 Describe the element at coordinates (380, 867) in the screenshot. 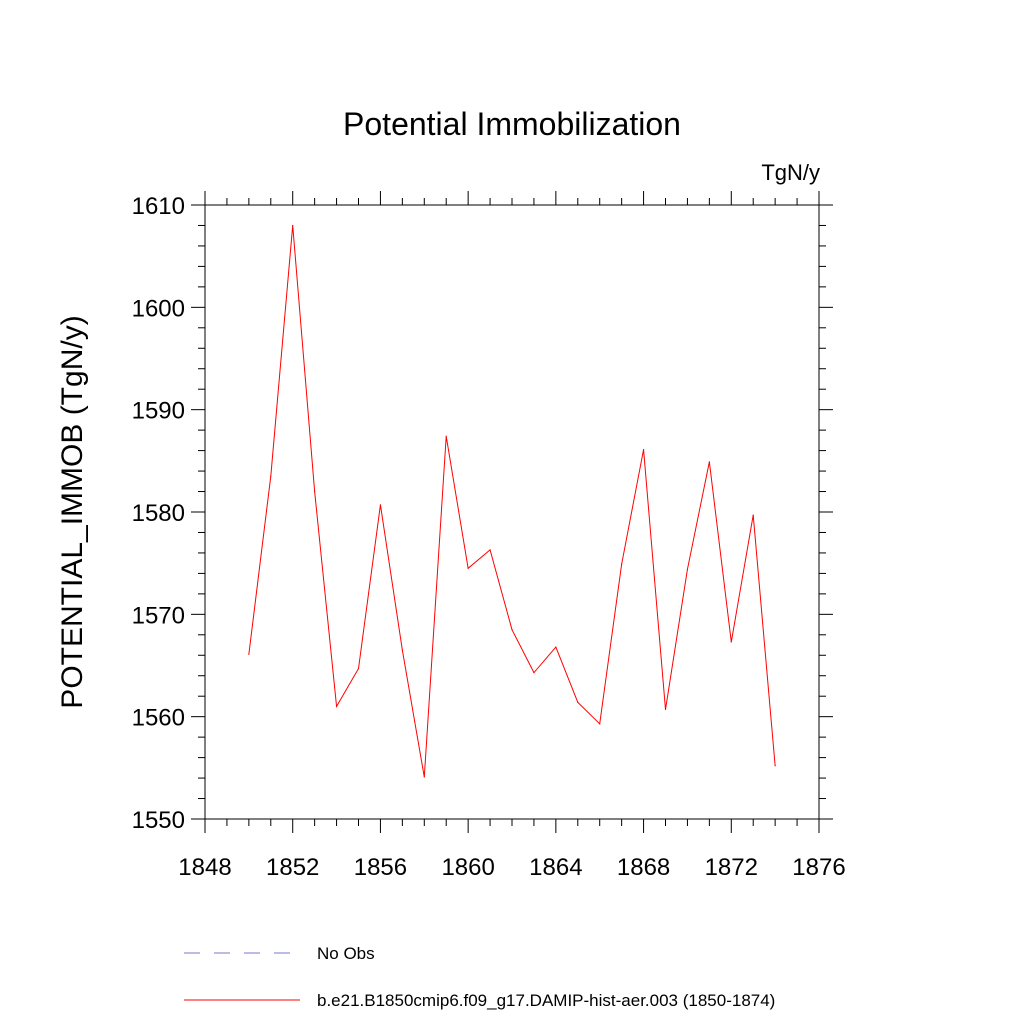

I see `x-tick-label: 1856` at that location.